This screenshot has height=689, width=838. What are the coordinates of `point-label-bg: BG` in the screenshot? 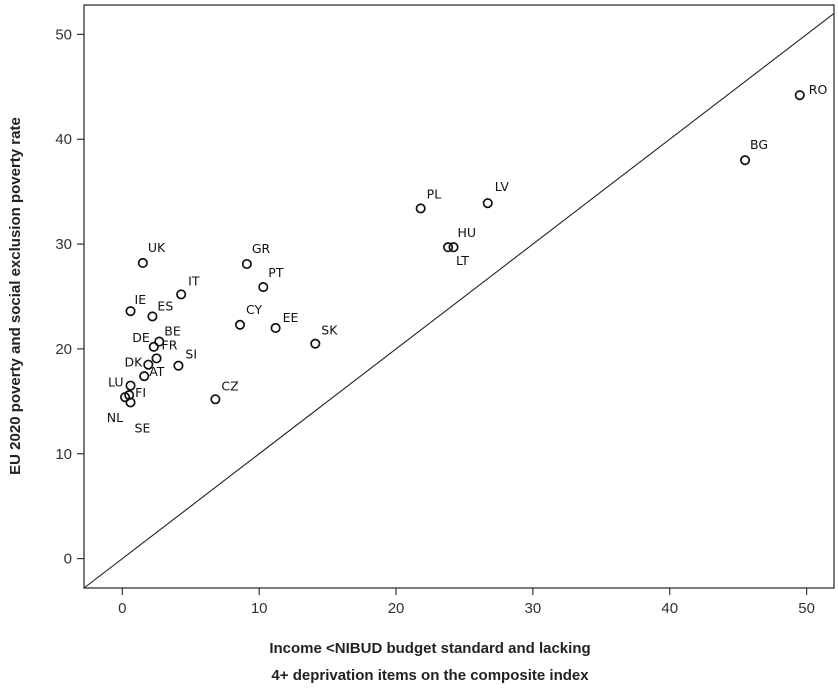 It's located at (759, 144).